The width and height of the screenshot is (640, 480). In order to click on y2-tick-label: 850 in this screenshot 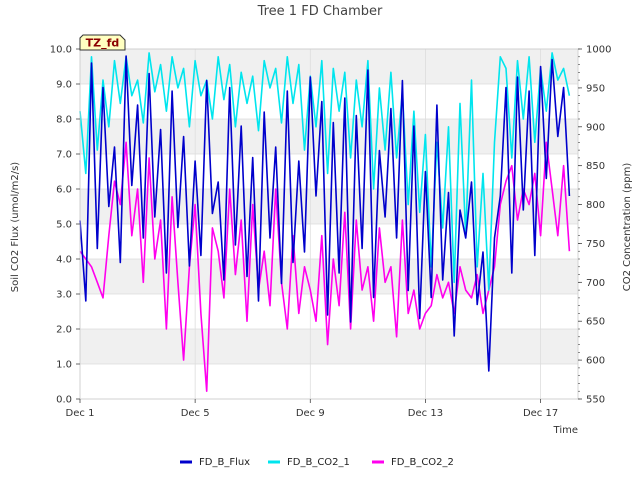, I will do `click(595, 166)`.